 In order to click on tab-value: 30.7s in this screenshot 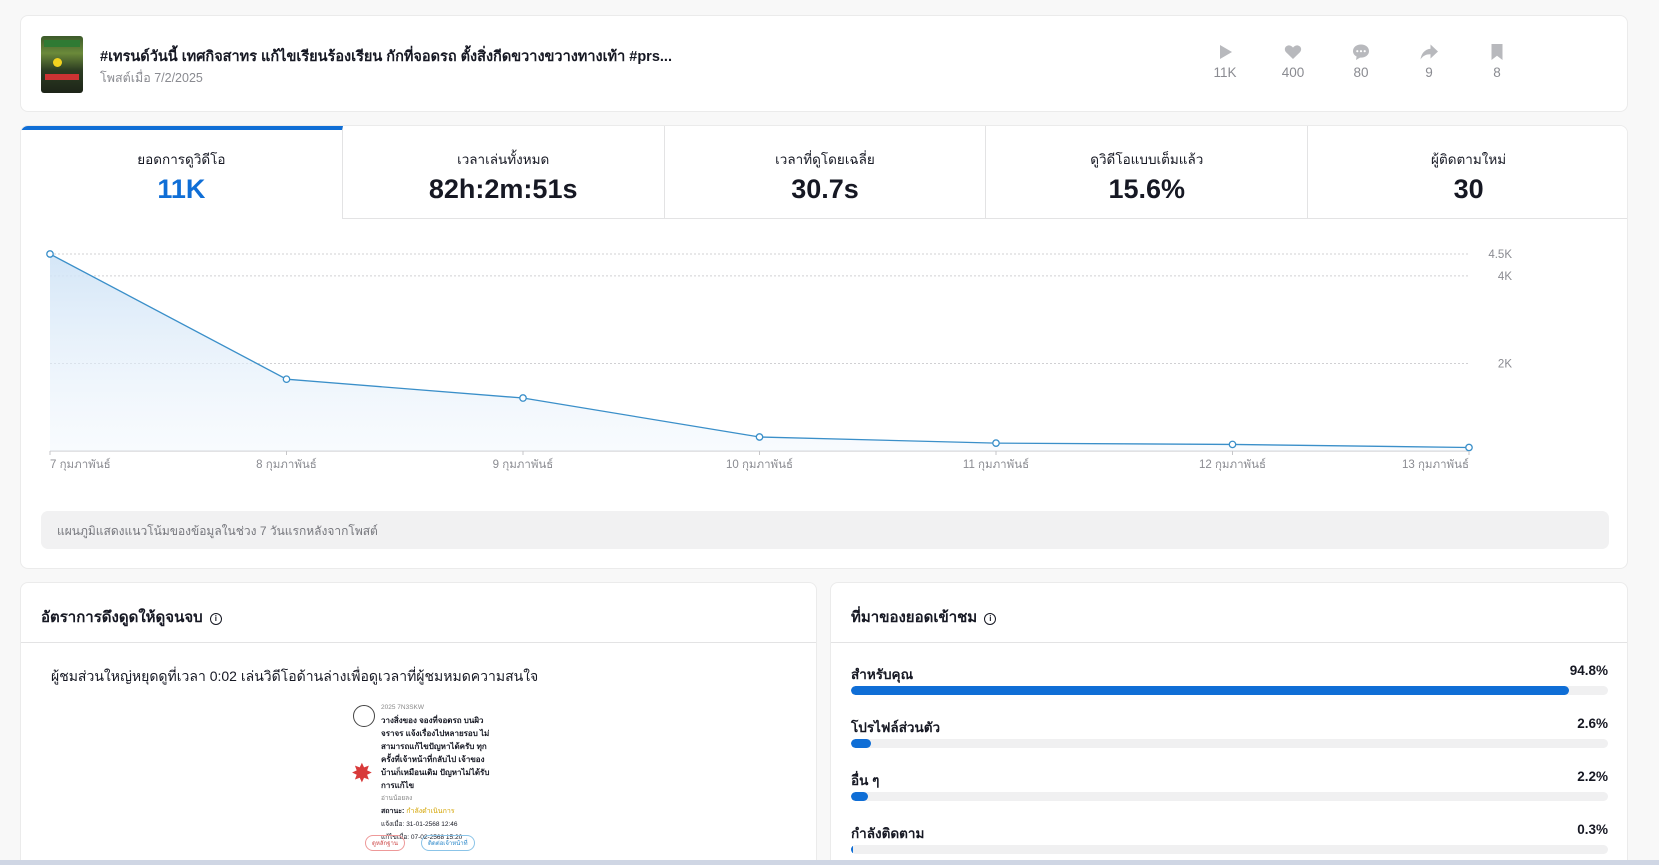, I will do `click(825, 189)`.